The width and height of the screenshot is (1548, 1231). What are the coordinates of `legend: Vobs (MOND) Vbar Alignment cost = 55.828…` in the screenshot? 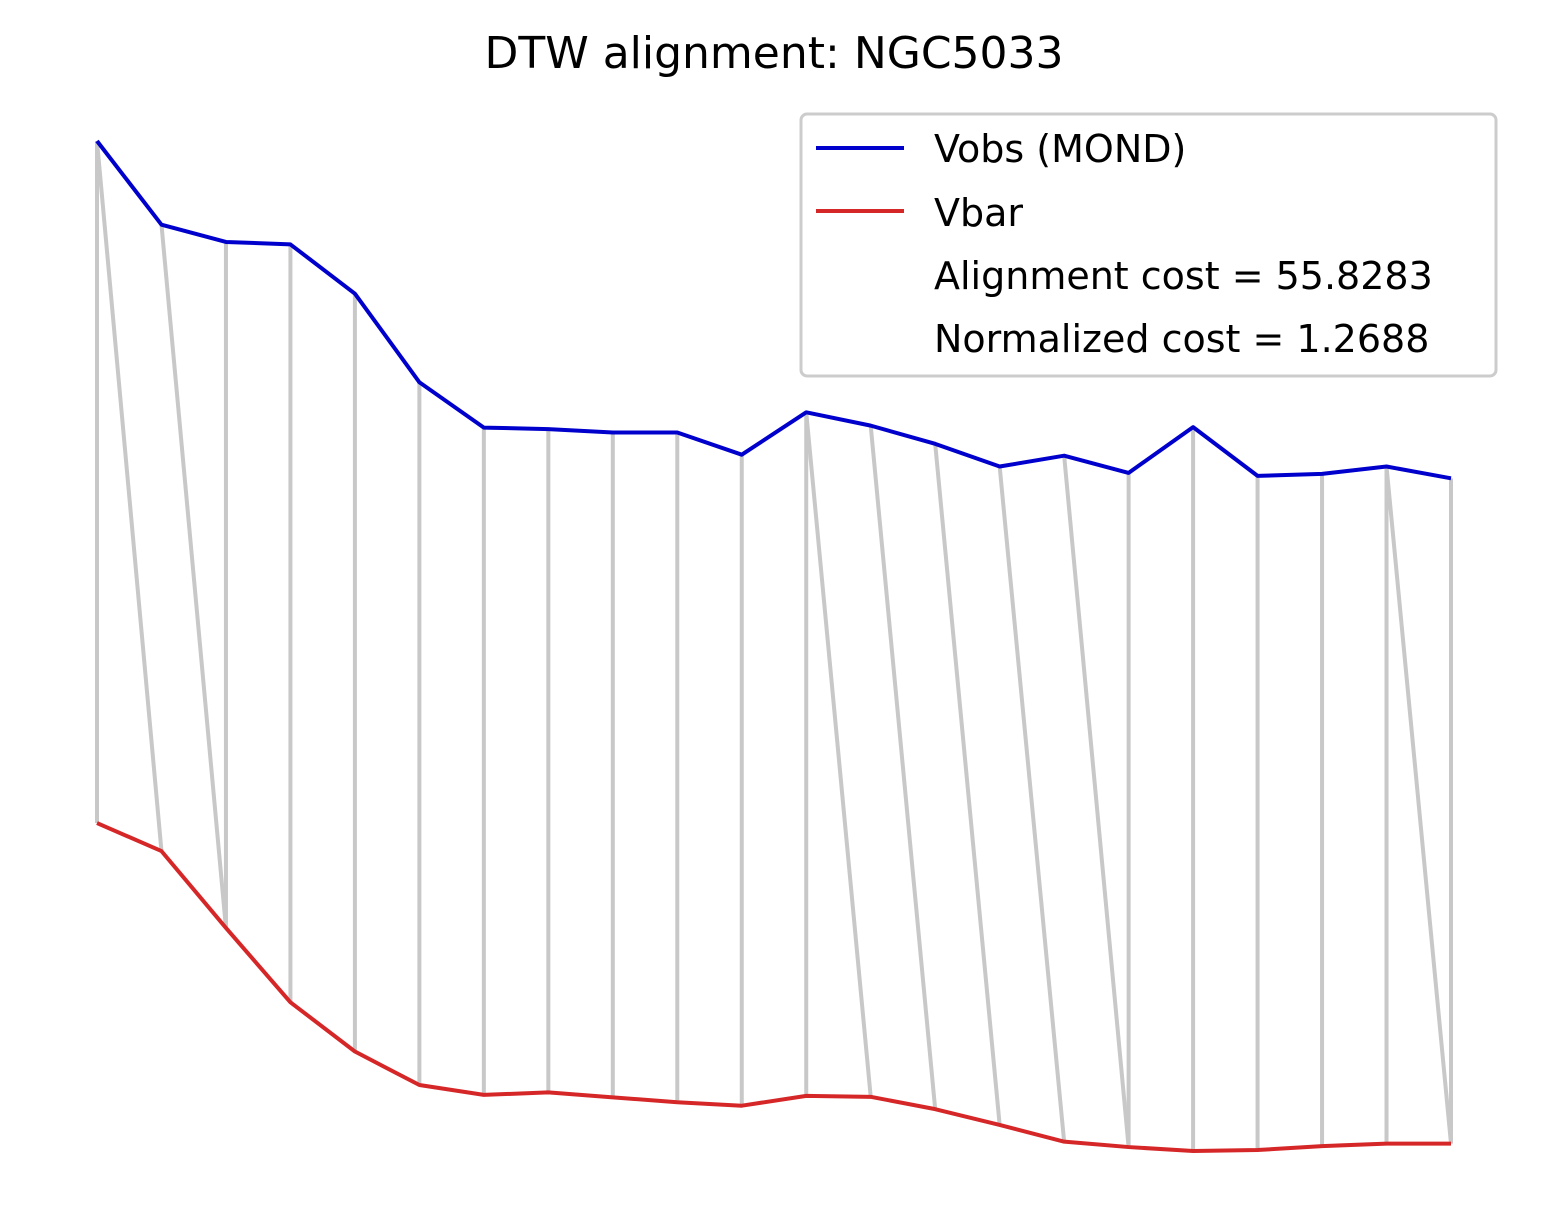 It's located at (1148, 245).